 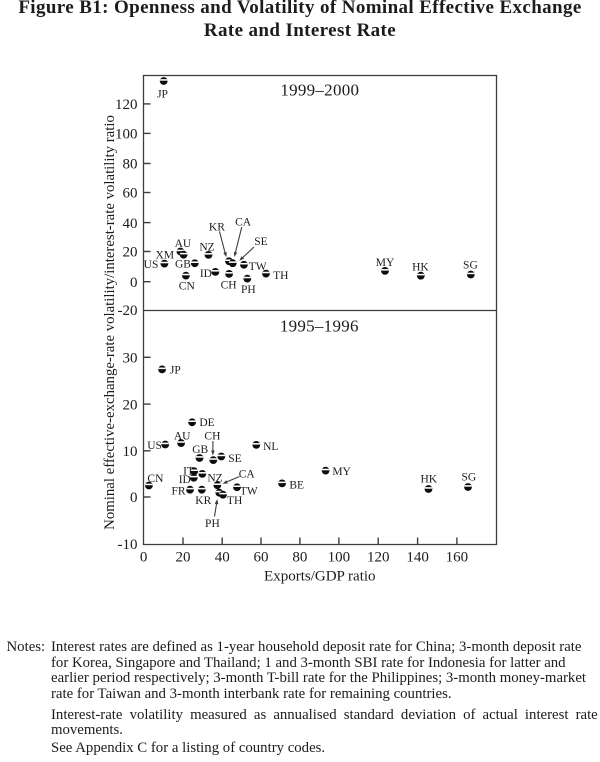 What do you see at coordinates (188, 471) in the screenshot?
I see `svg-text: IT` at bounding box center [188, 471].